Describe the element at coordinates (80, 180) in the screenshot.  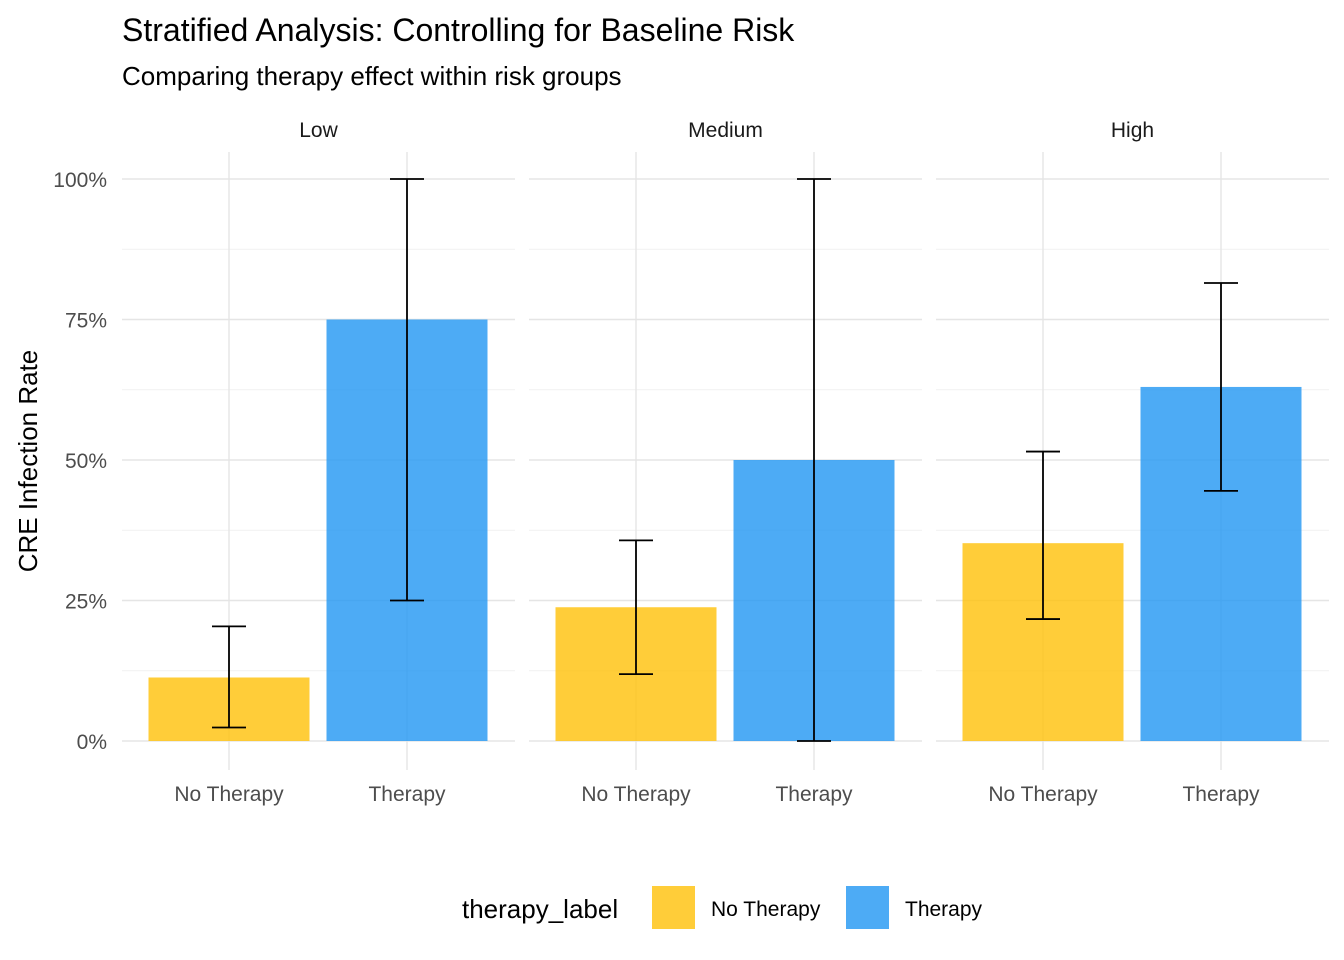
I see `y-tick-label: 100%` at that location.